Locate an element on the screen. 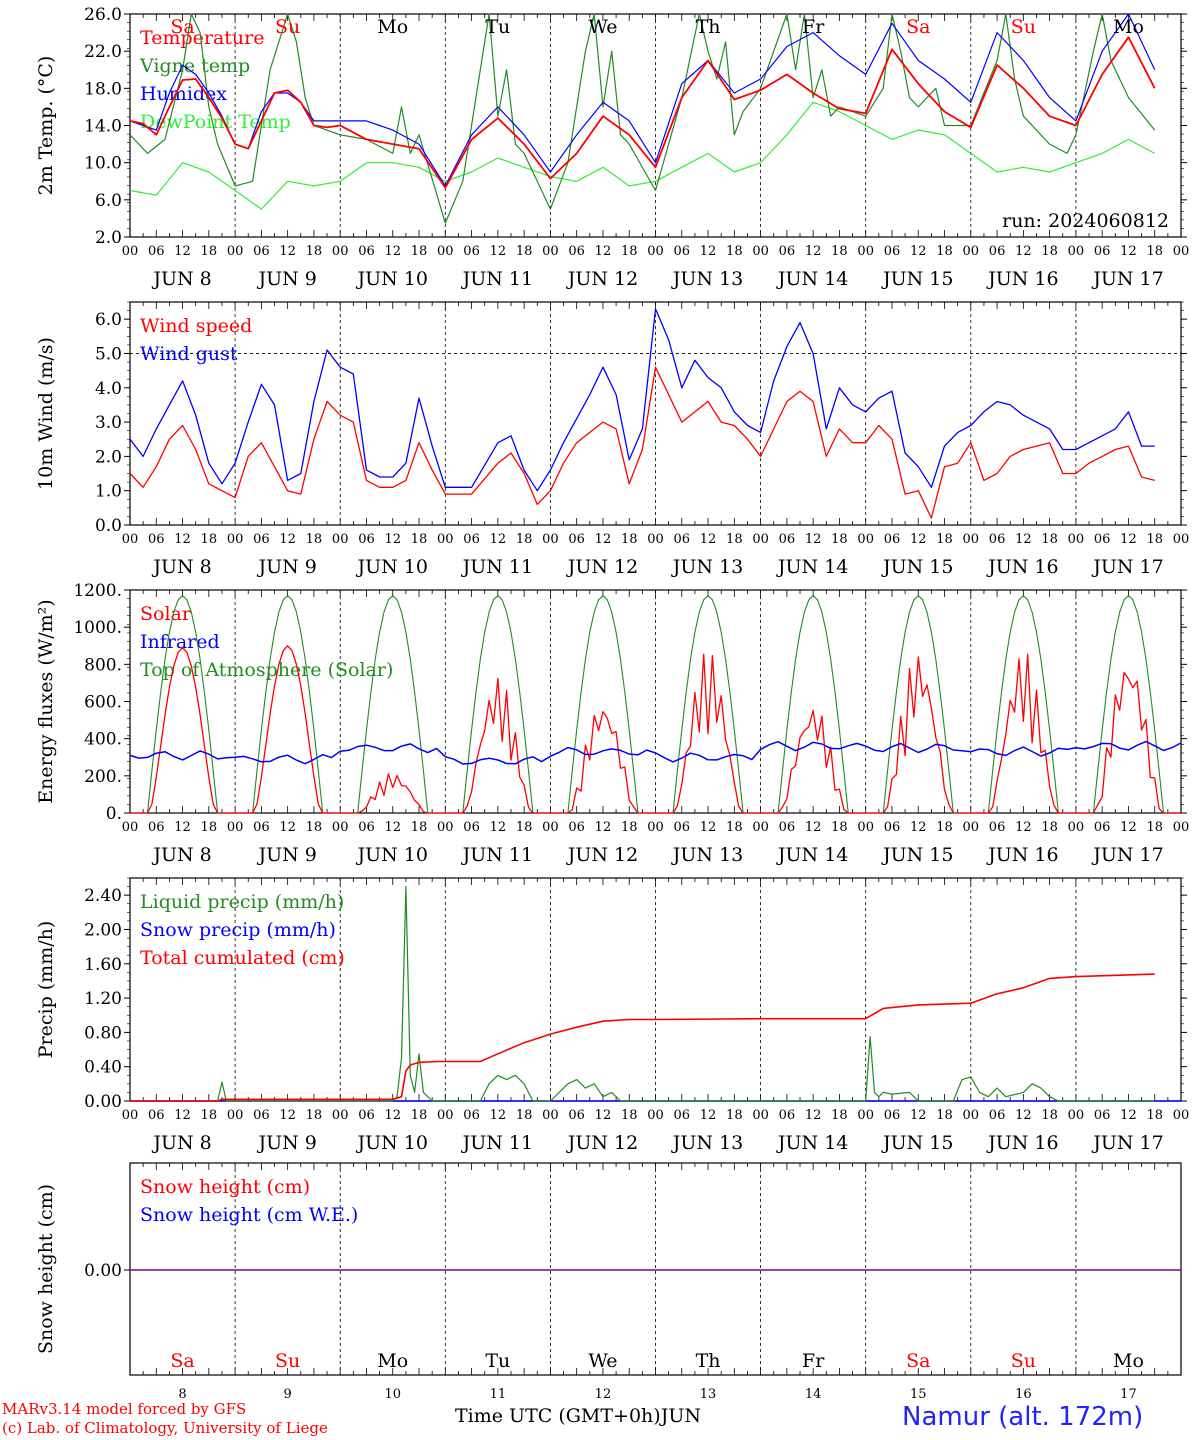 This screenshot has width=1194, height=1440. y-tick-label: 1000. is located at coordinates (97, 628).